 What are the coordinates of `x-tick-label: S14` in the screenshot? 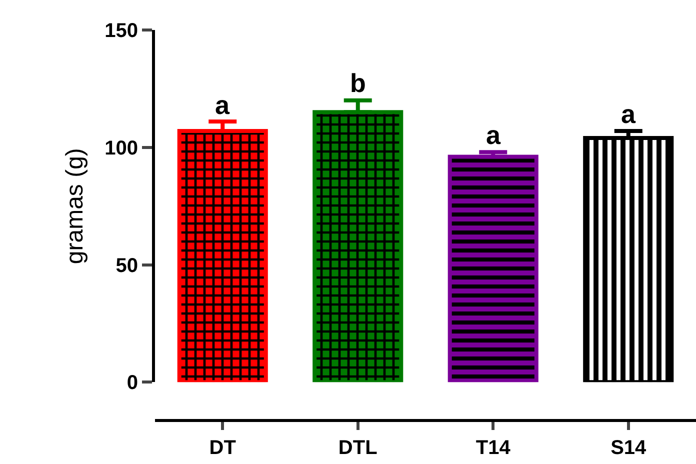 It's located at (629, 448).